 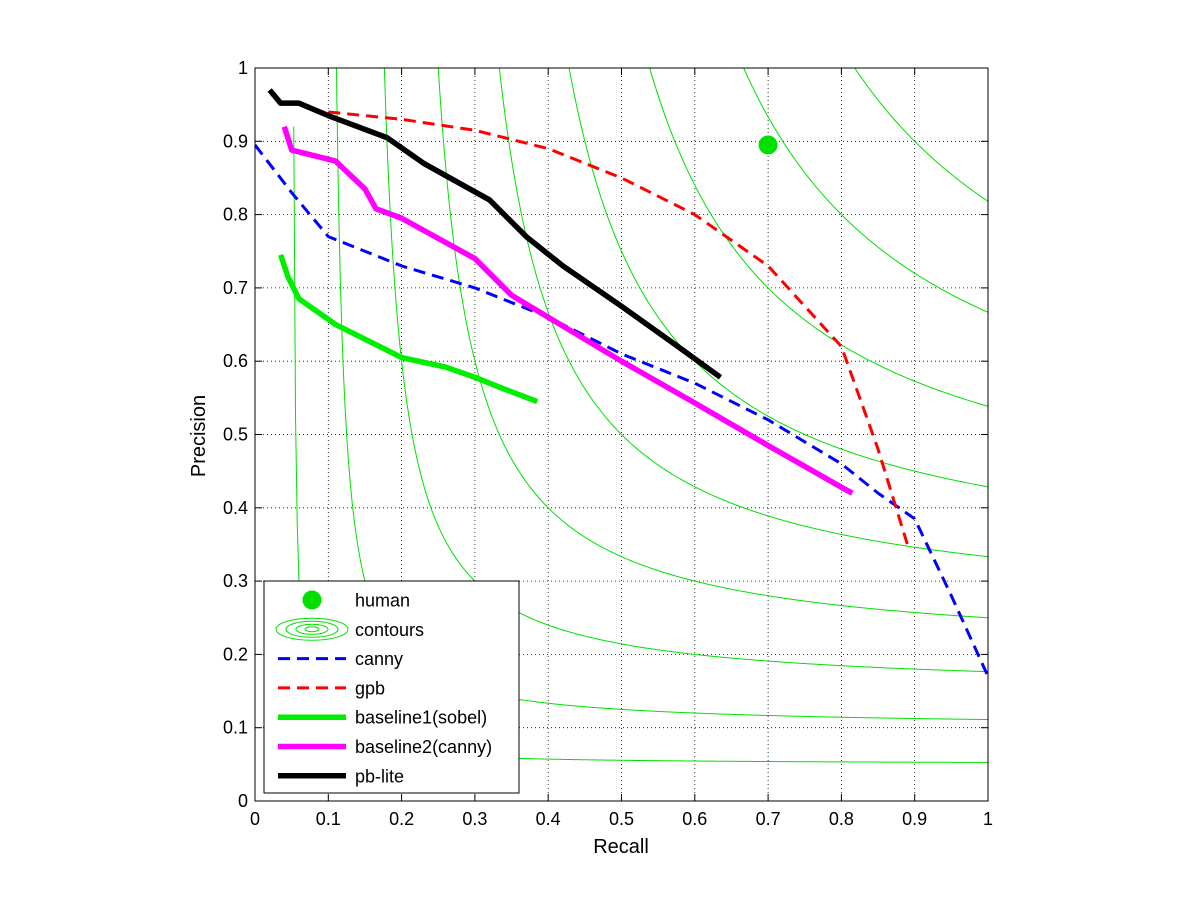 I want to click on x-tick-label: 0.3, so click(x=474, y=819).